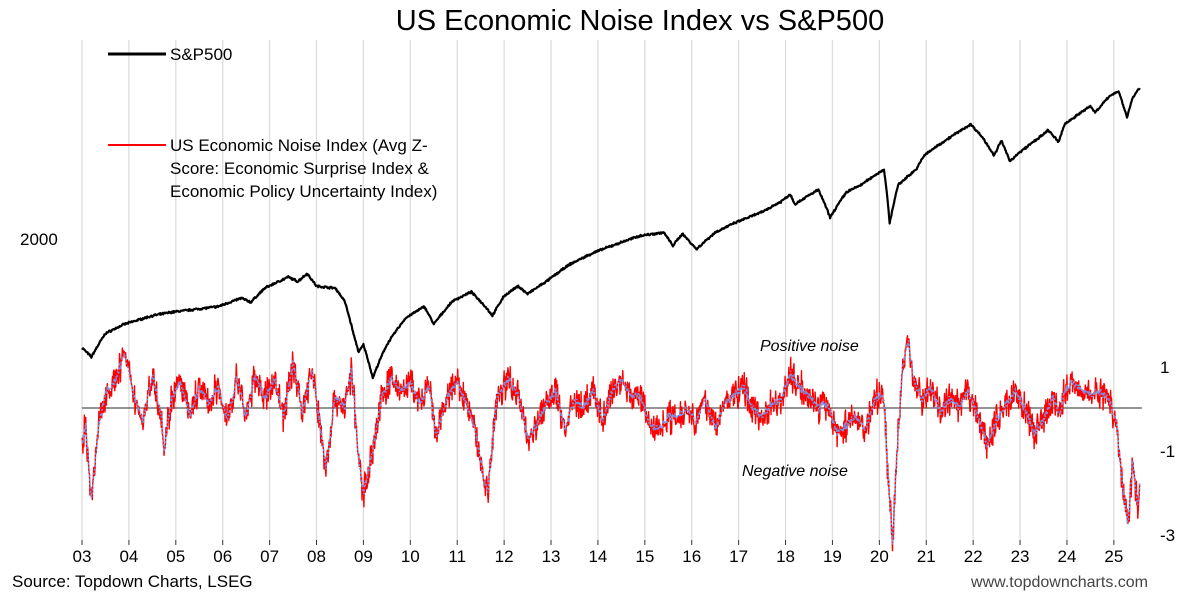  What do you see at coordinates (1059, 582) in the screenshot?
I see `website-credit: www.topdowncharts.com` at bounding box center [1059, 582].